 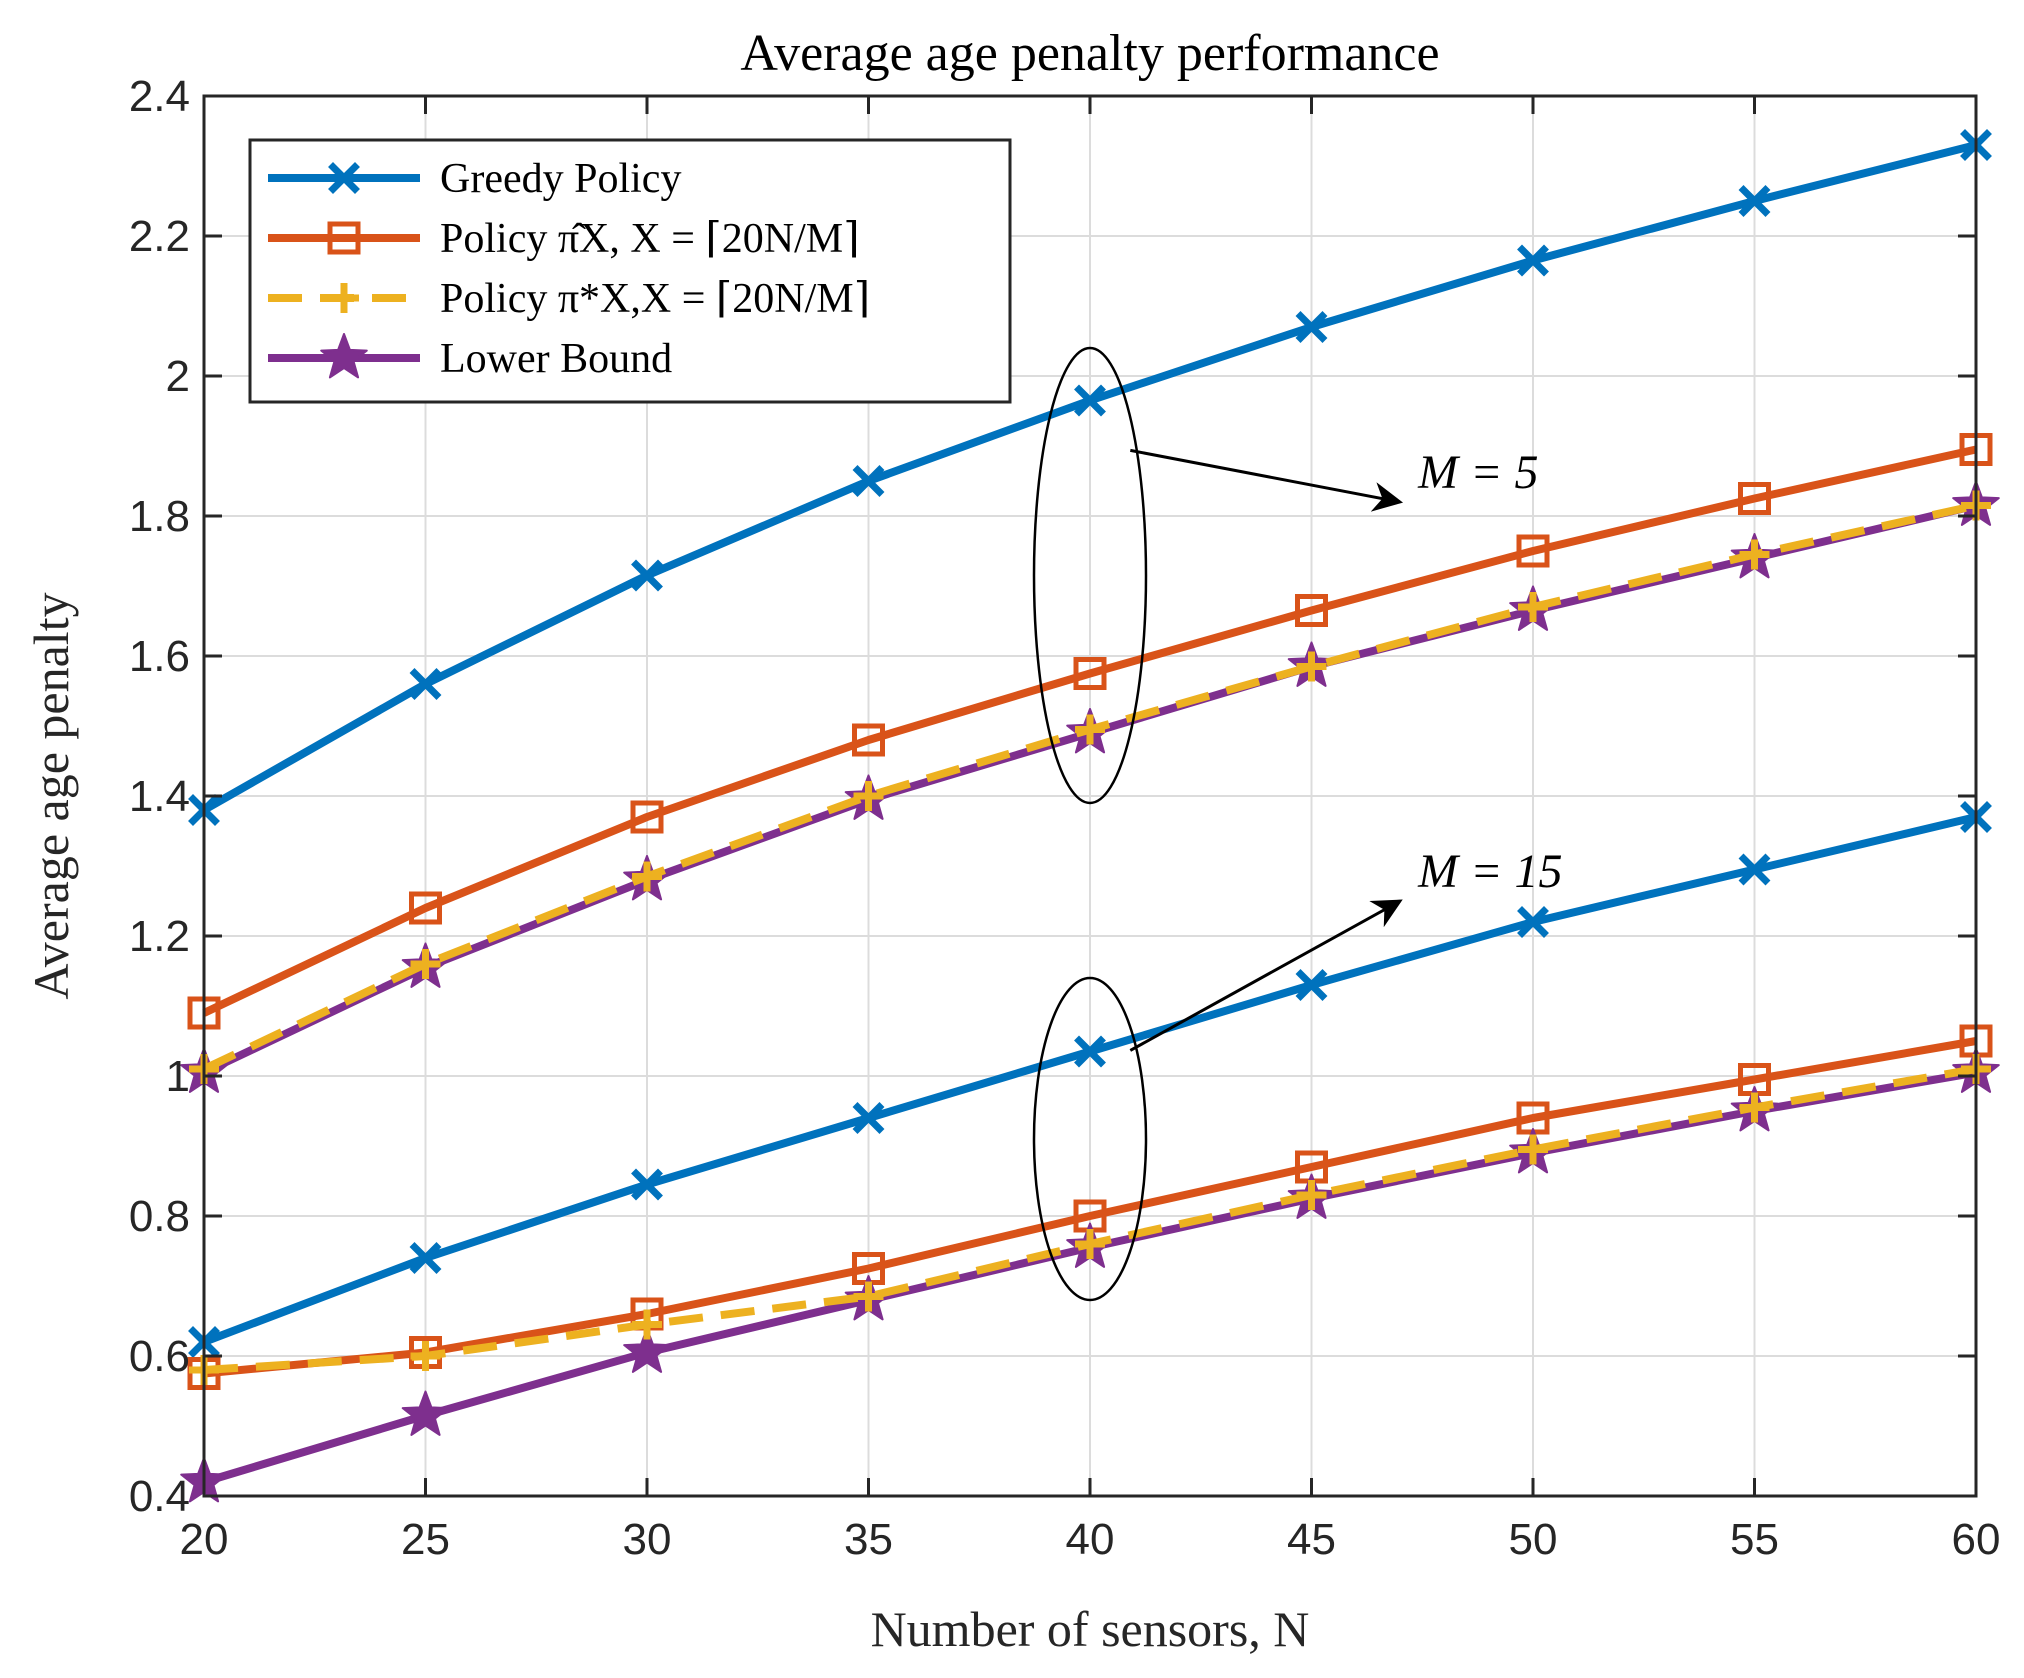 I want to click on annotation-0: M = 5, so click(x=1285, y=575).